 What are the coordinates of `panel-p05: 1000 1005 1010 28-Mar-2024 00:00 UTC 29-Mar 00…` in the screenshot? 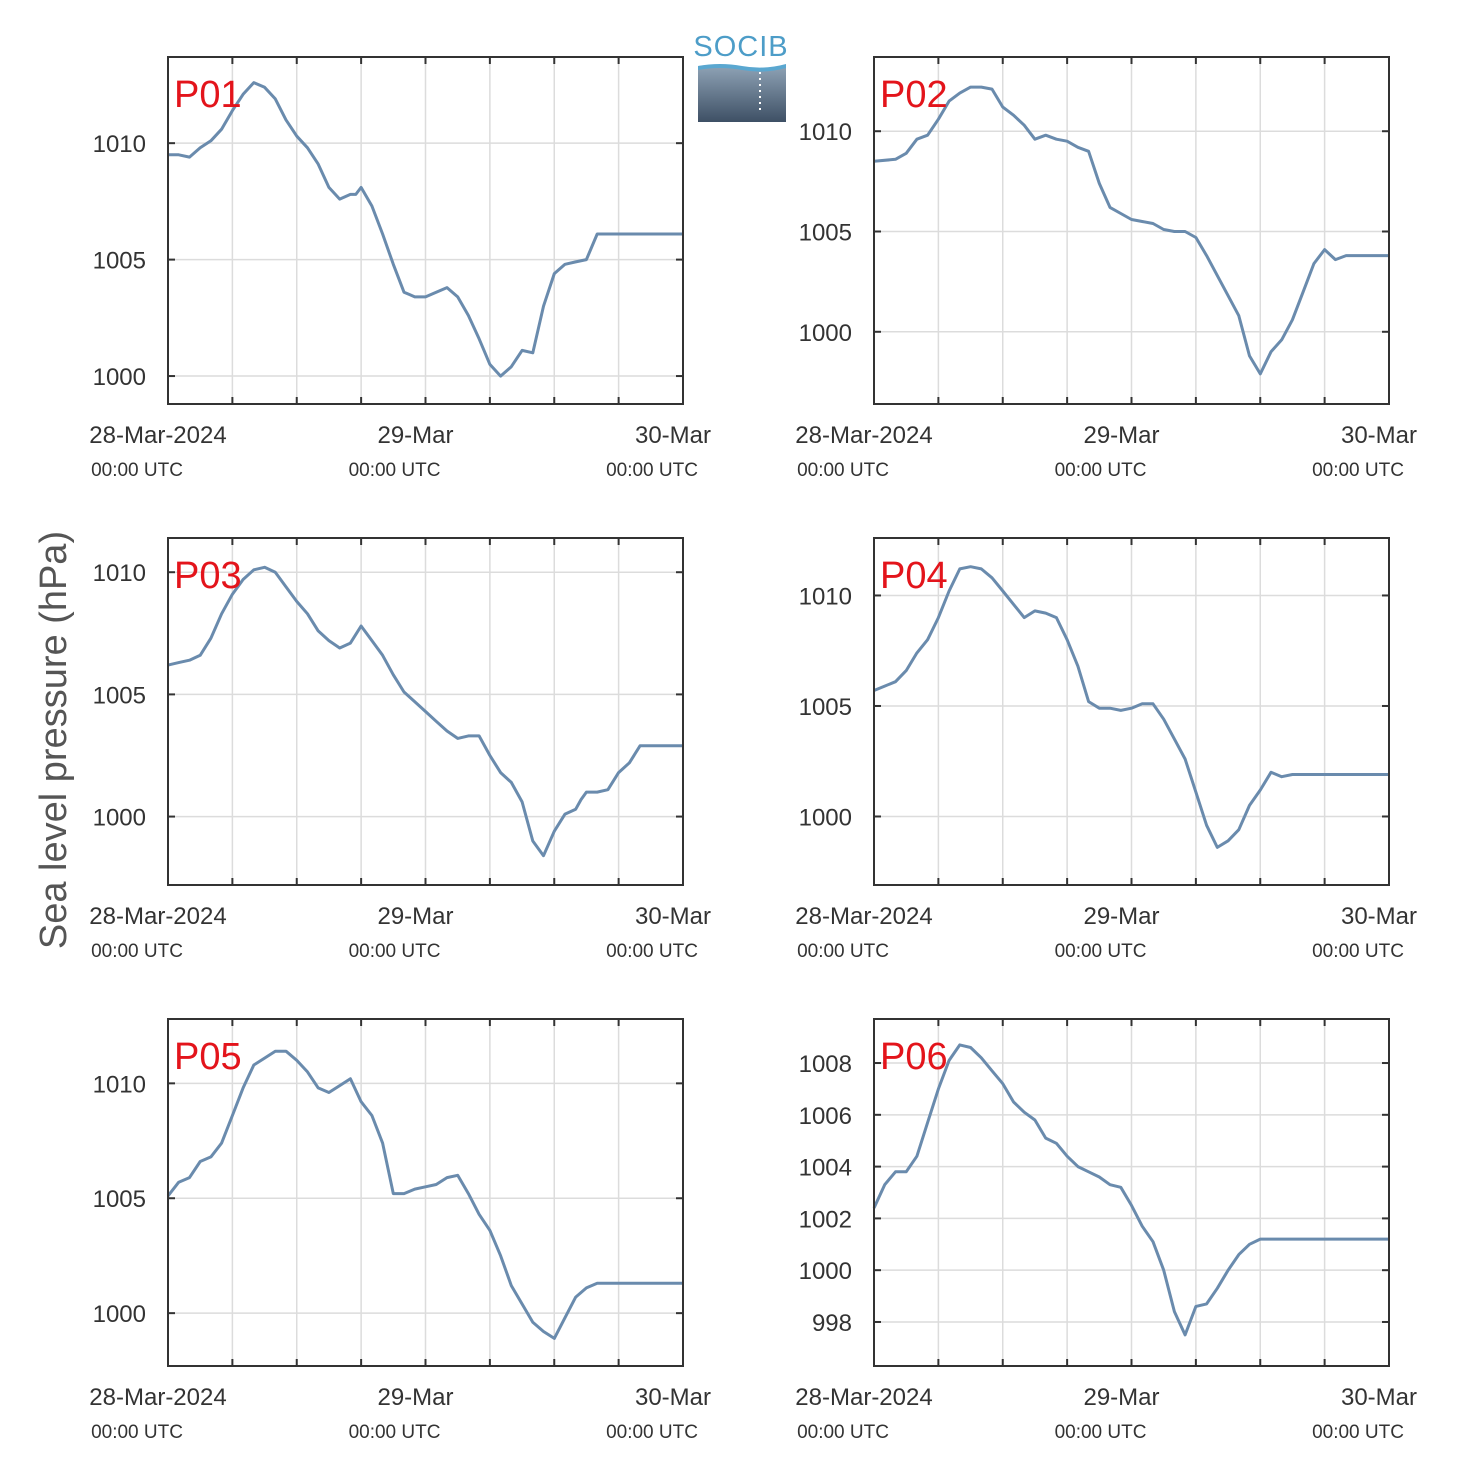 It's located at (400, 1230).